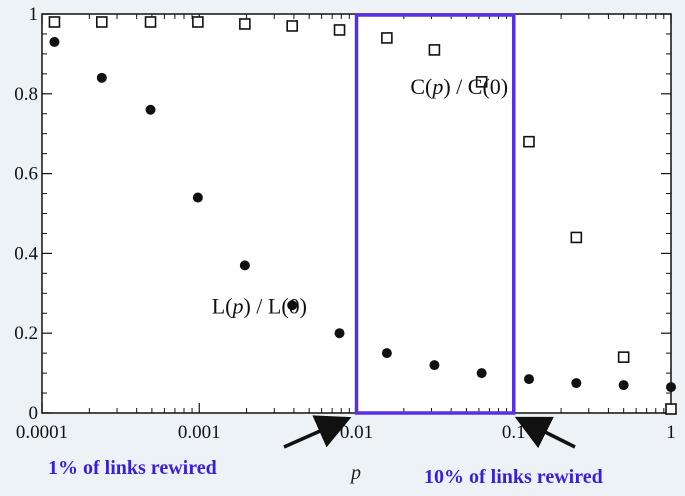 The image size is (685, 496). What do you see at coordinates (26, 174) in the screenshot?
I see `y-tick-label: 0.6` at bounding box center [26, 174].